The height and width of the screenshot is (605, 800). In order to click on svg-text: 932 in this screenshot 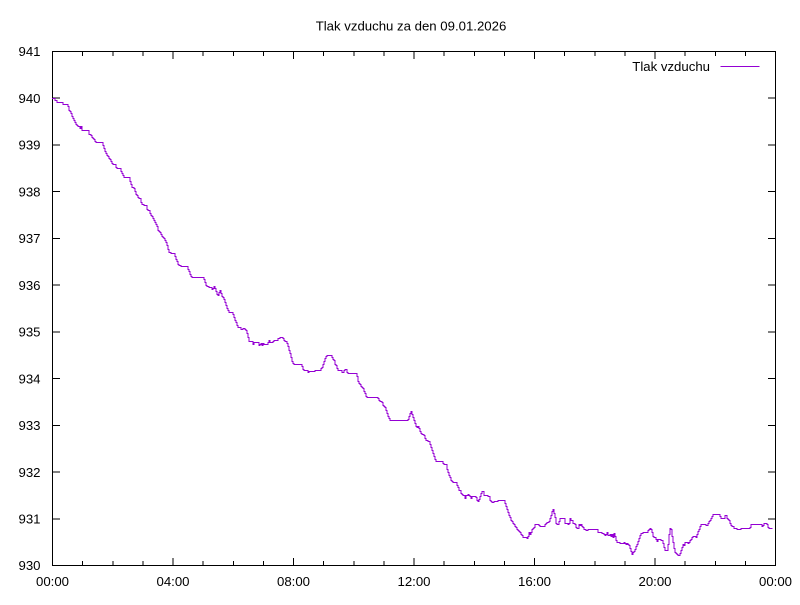, I will do `click(29, 472)`.